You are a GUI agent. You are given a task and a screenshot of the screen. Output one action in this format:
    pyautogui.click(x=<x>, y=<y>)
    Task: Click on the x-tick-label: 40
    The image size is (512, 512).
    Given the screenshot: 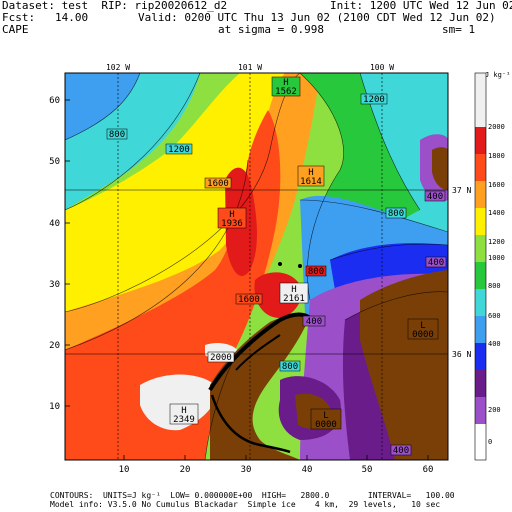 What is the action you would take?
    pyautogui.click(x=307, y=470)
    